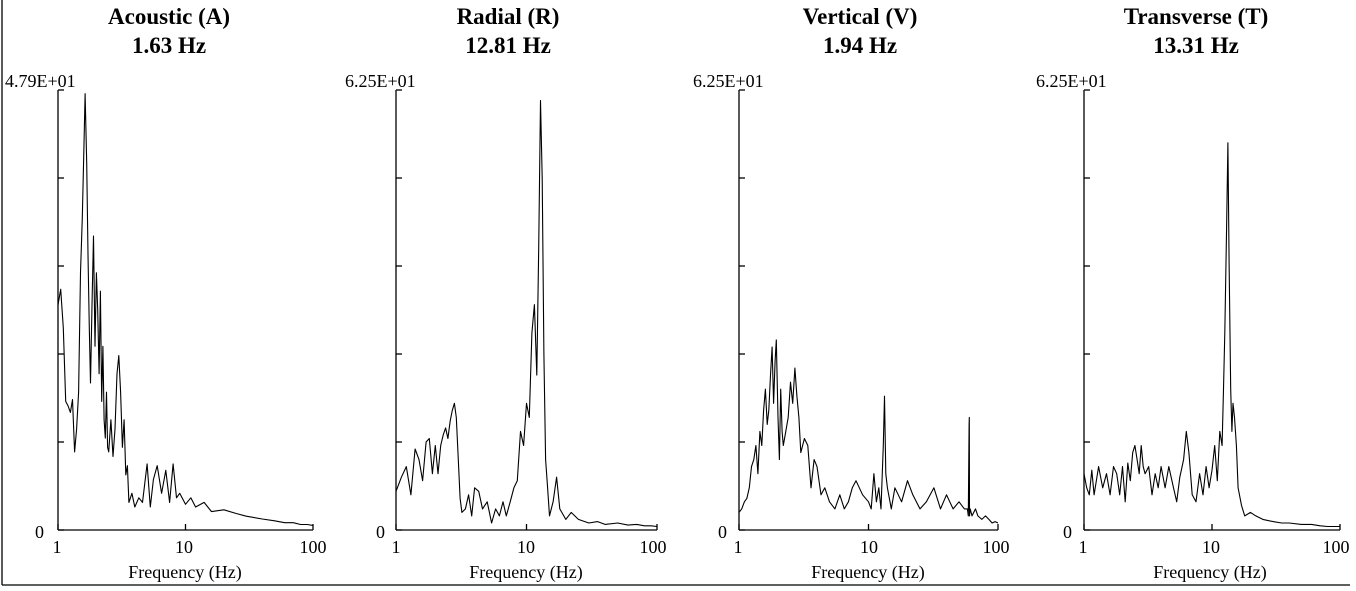 The image size is (1356, 591). Describe the element at coordinates (508, 45) in the screenshot. I see `panel-subtitle: 12.81 Hz` at that location.